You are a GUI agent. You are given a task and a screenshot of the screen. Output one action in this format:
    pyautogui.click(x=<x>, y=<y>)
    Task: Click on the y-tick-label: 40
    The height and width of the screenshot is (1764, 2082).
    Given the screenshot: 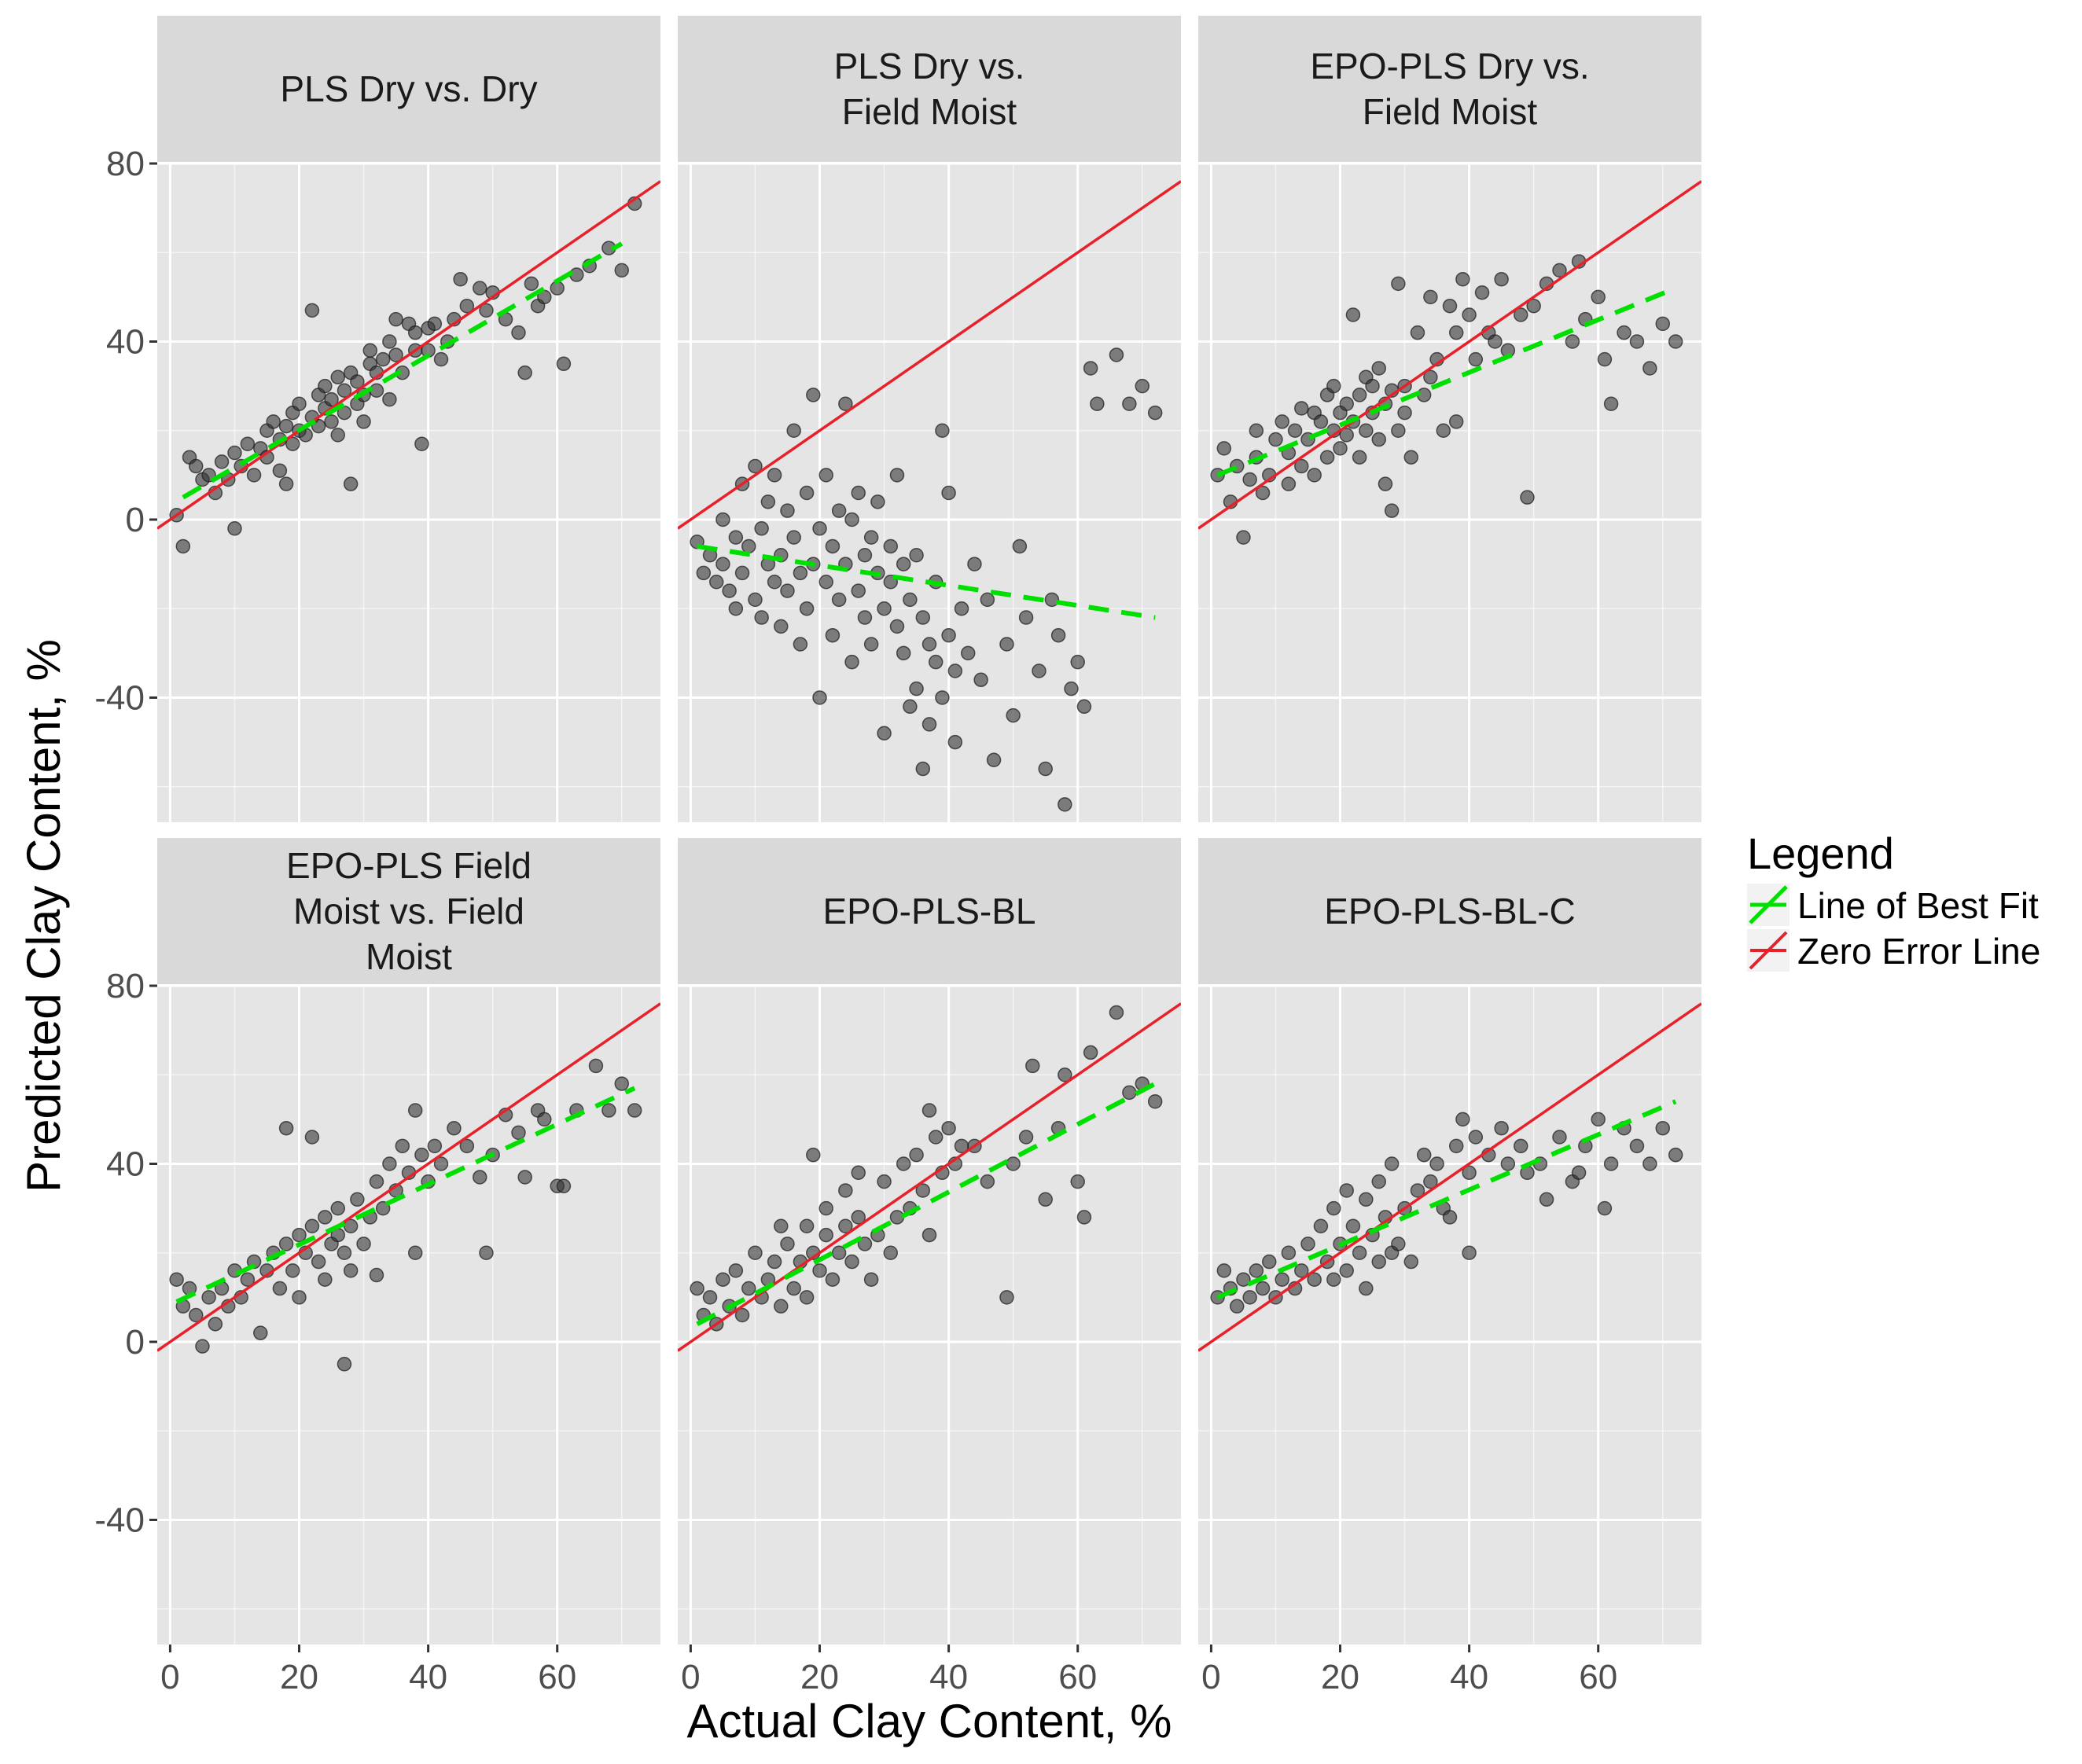 What is the action you would take?
    pyautogui.click(x=126, y=1164)
    